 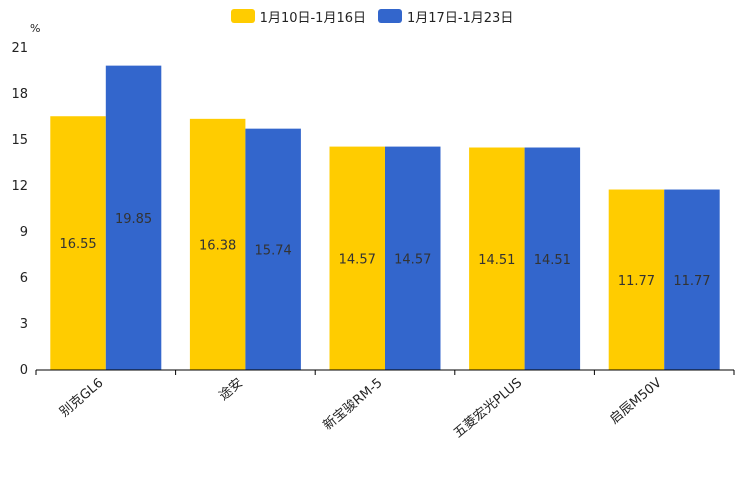 What do you see at coordinates (372, 16) in the screenshot?
I see `legend: 1月10日-1月16日 1月17日-1月23日` at bounding box center [372, 16].